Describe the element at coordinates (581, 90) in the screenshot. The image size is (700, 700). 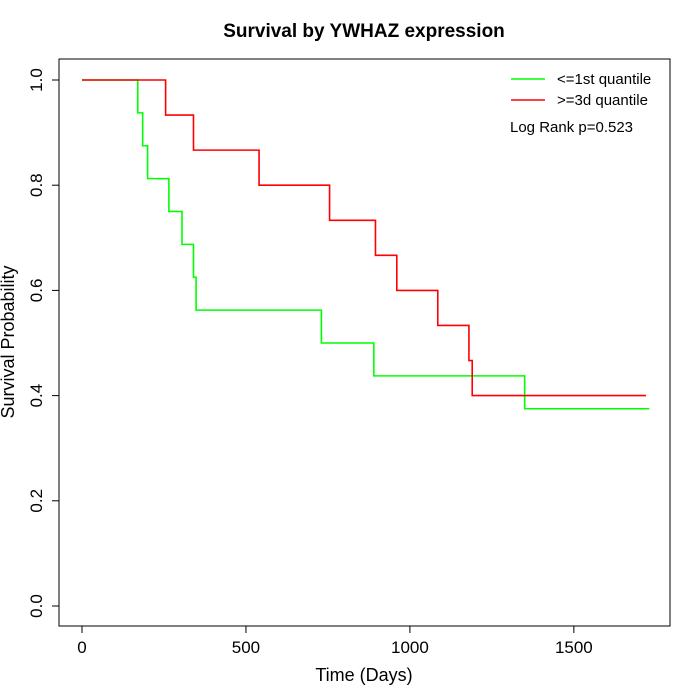
I see `legend: <=1st quantile >=3d quantile` at that location.